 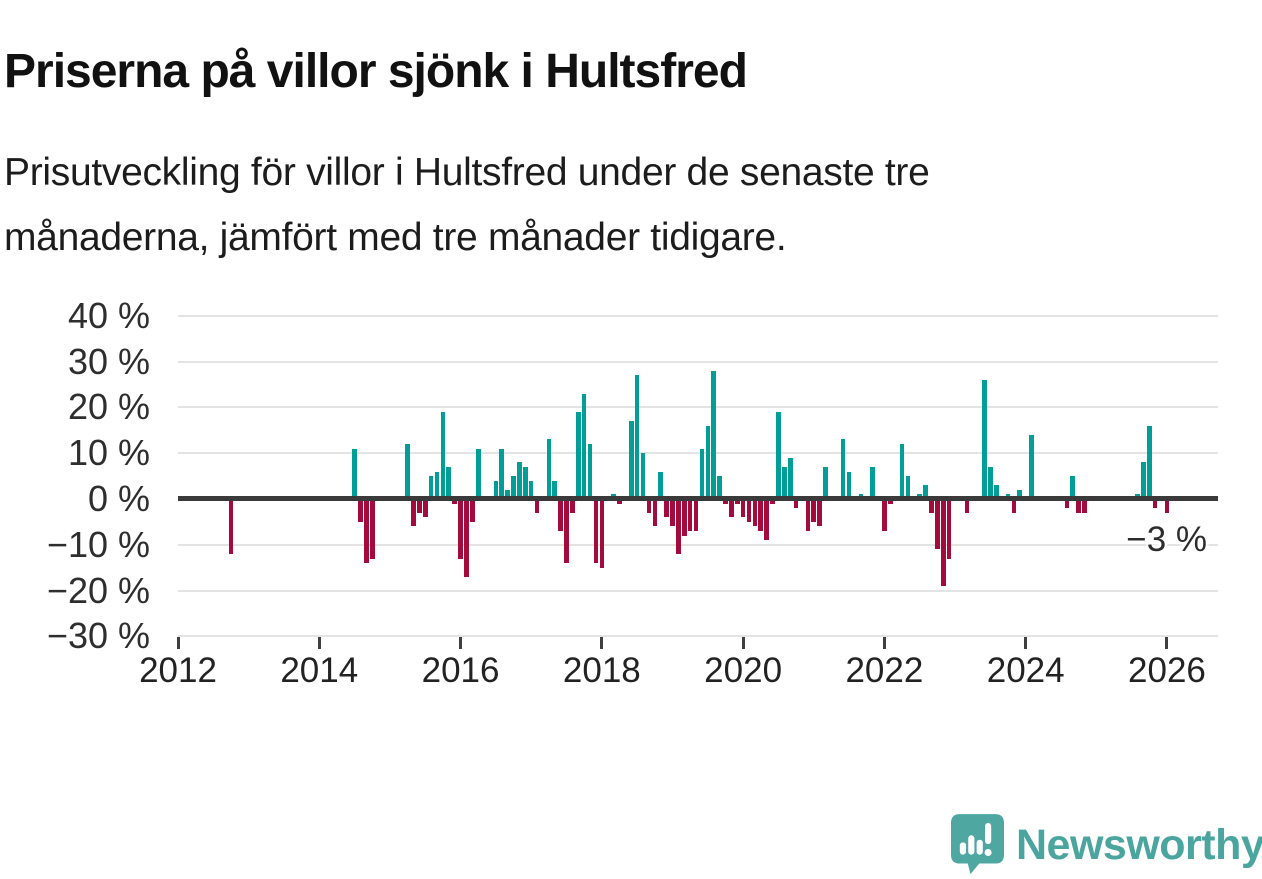 I want to click on y-axis-label: 40 %, so click(x=108, y=315).